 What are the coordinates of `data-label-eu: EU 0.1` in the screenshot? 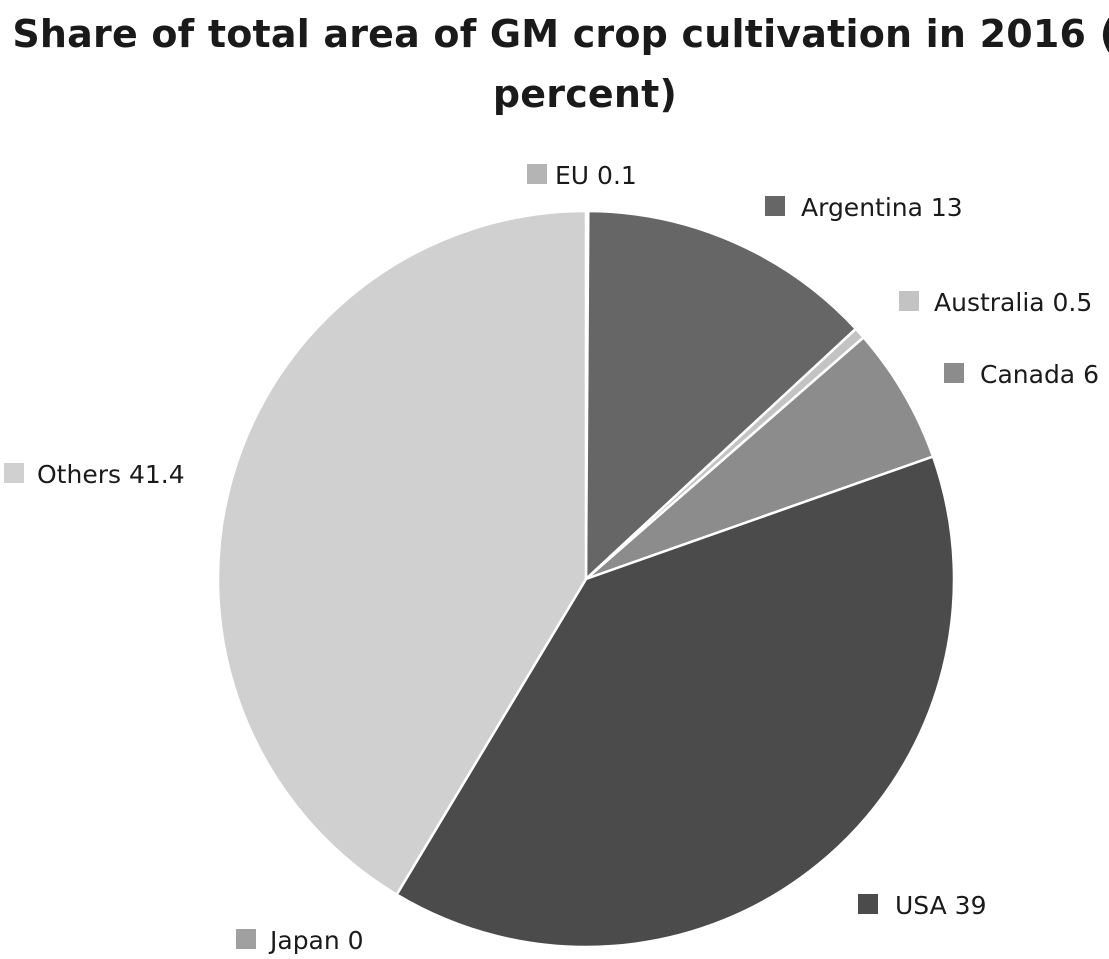 It's located at (596, 175).